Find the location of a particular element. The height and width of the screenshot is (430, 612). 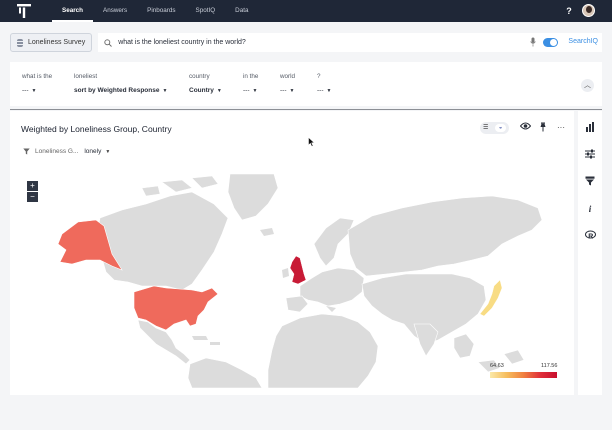

chart-filter: Loneliness G... lonely ▼ is located at coordinates (66, 151).